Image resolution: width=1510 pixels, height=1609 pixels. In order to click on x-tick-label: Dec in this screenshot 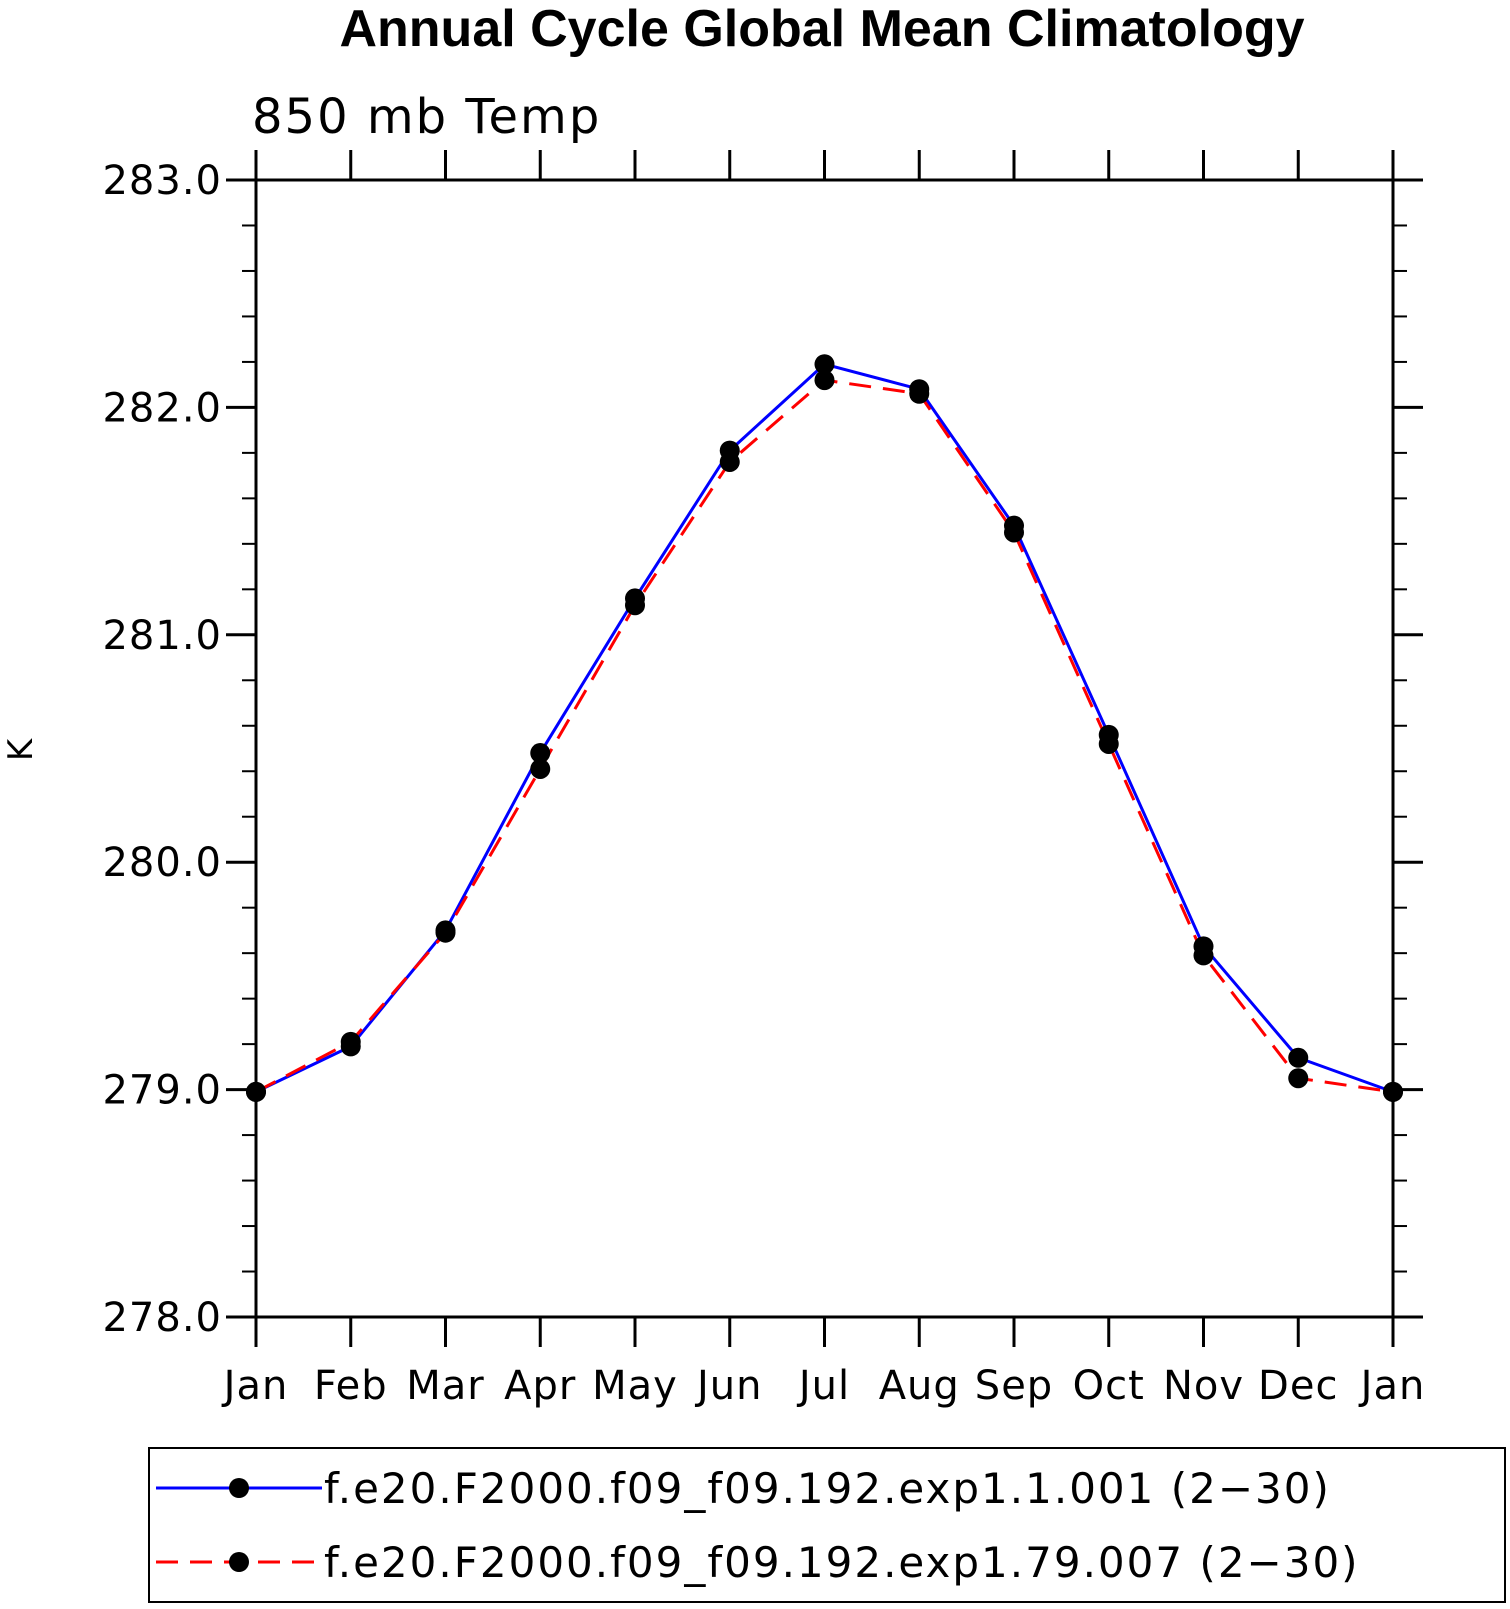, I will do `click(1298, 1386)`.